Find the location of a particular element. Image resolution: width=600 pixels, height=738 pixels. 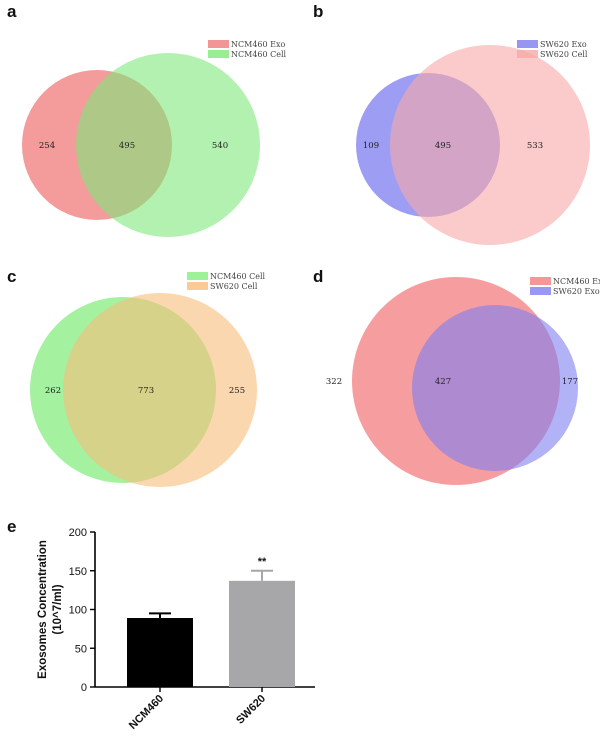

legend-label-c-2: SW620 Cell is located at coordinates (234, 286).